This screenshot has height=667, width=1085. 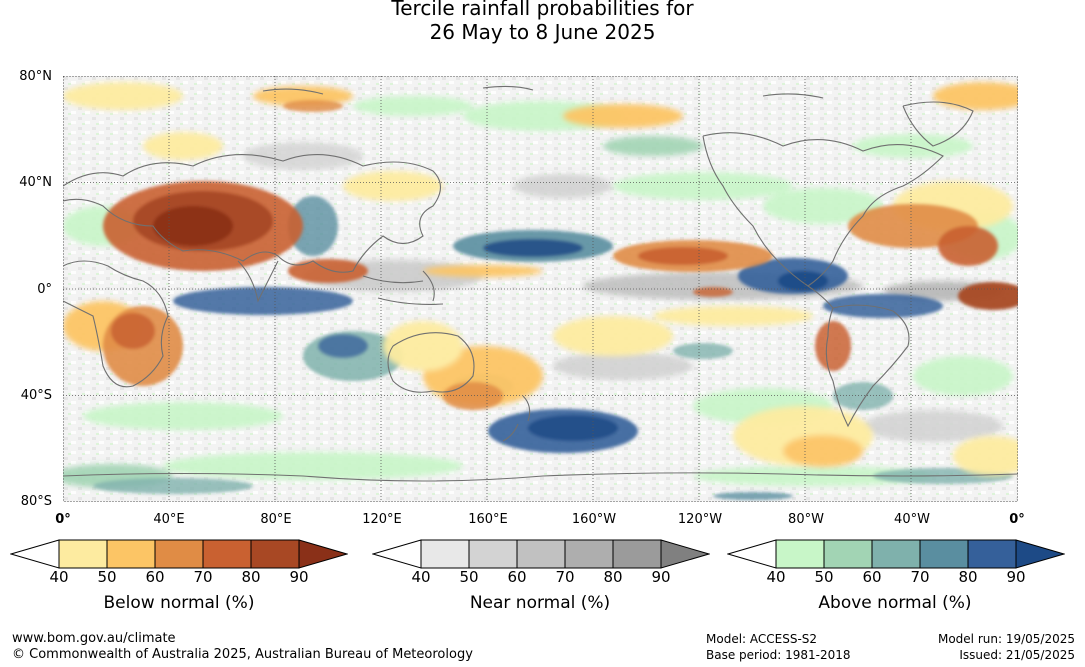 I want to click on near-normal-colorbar-graphic, so click(x=541, y=554).